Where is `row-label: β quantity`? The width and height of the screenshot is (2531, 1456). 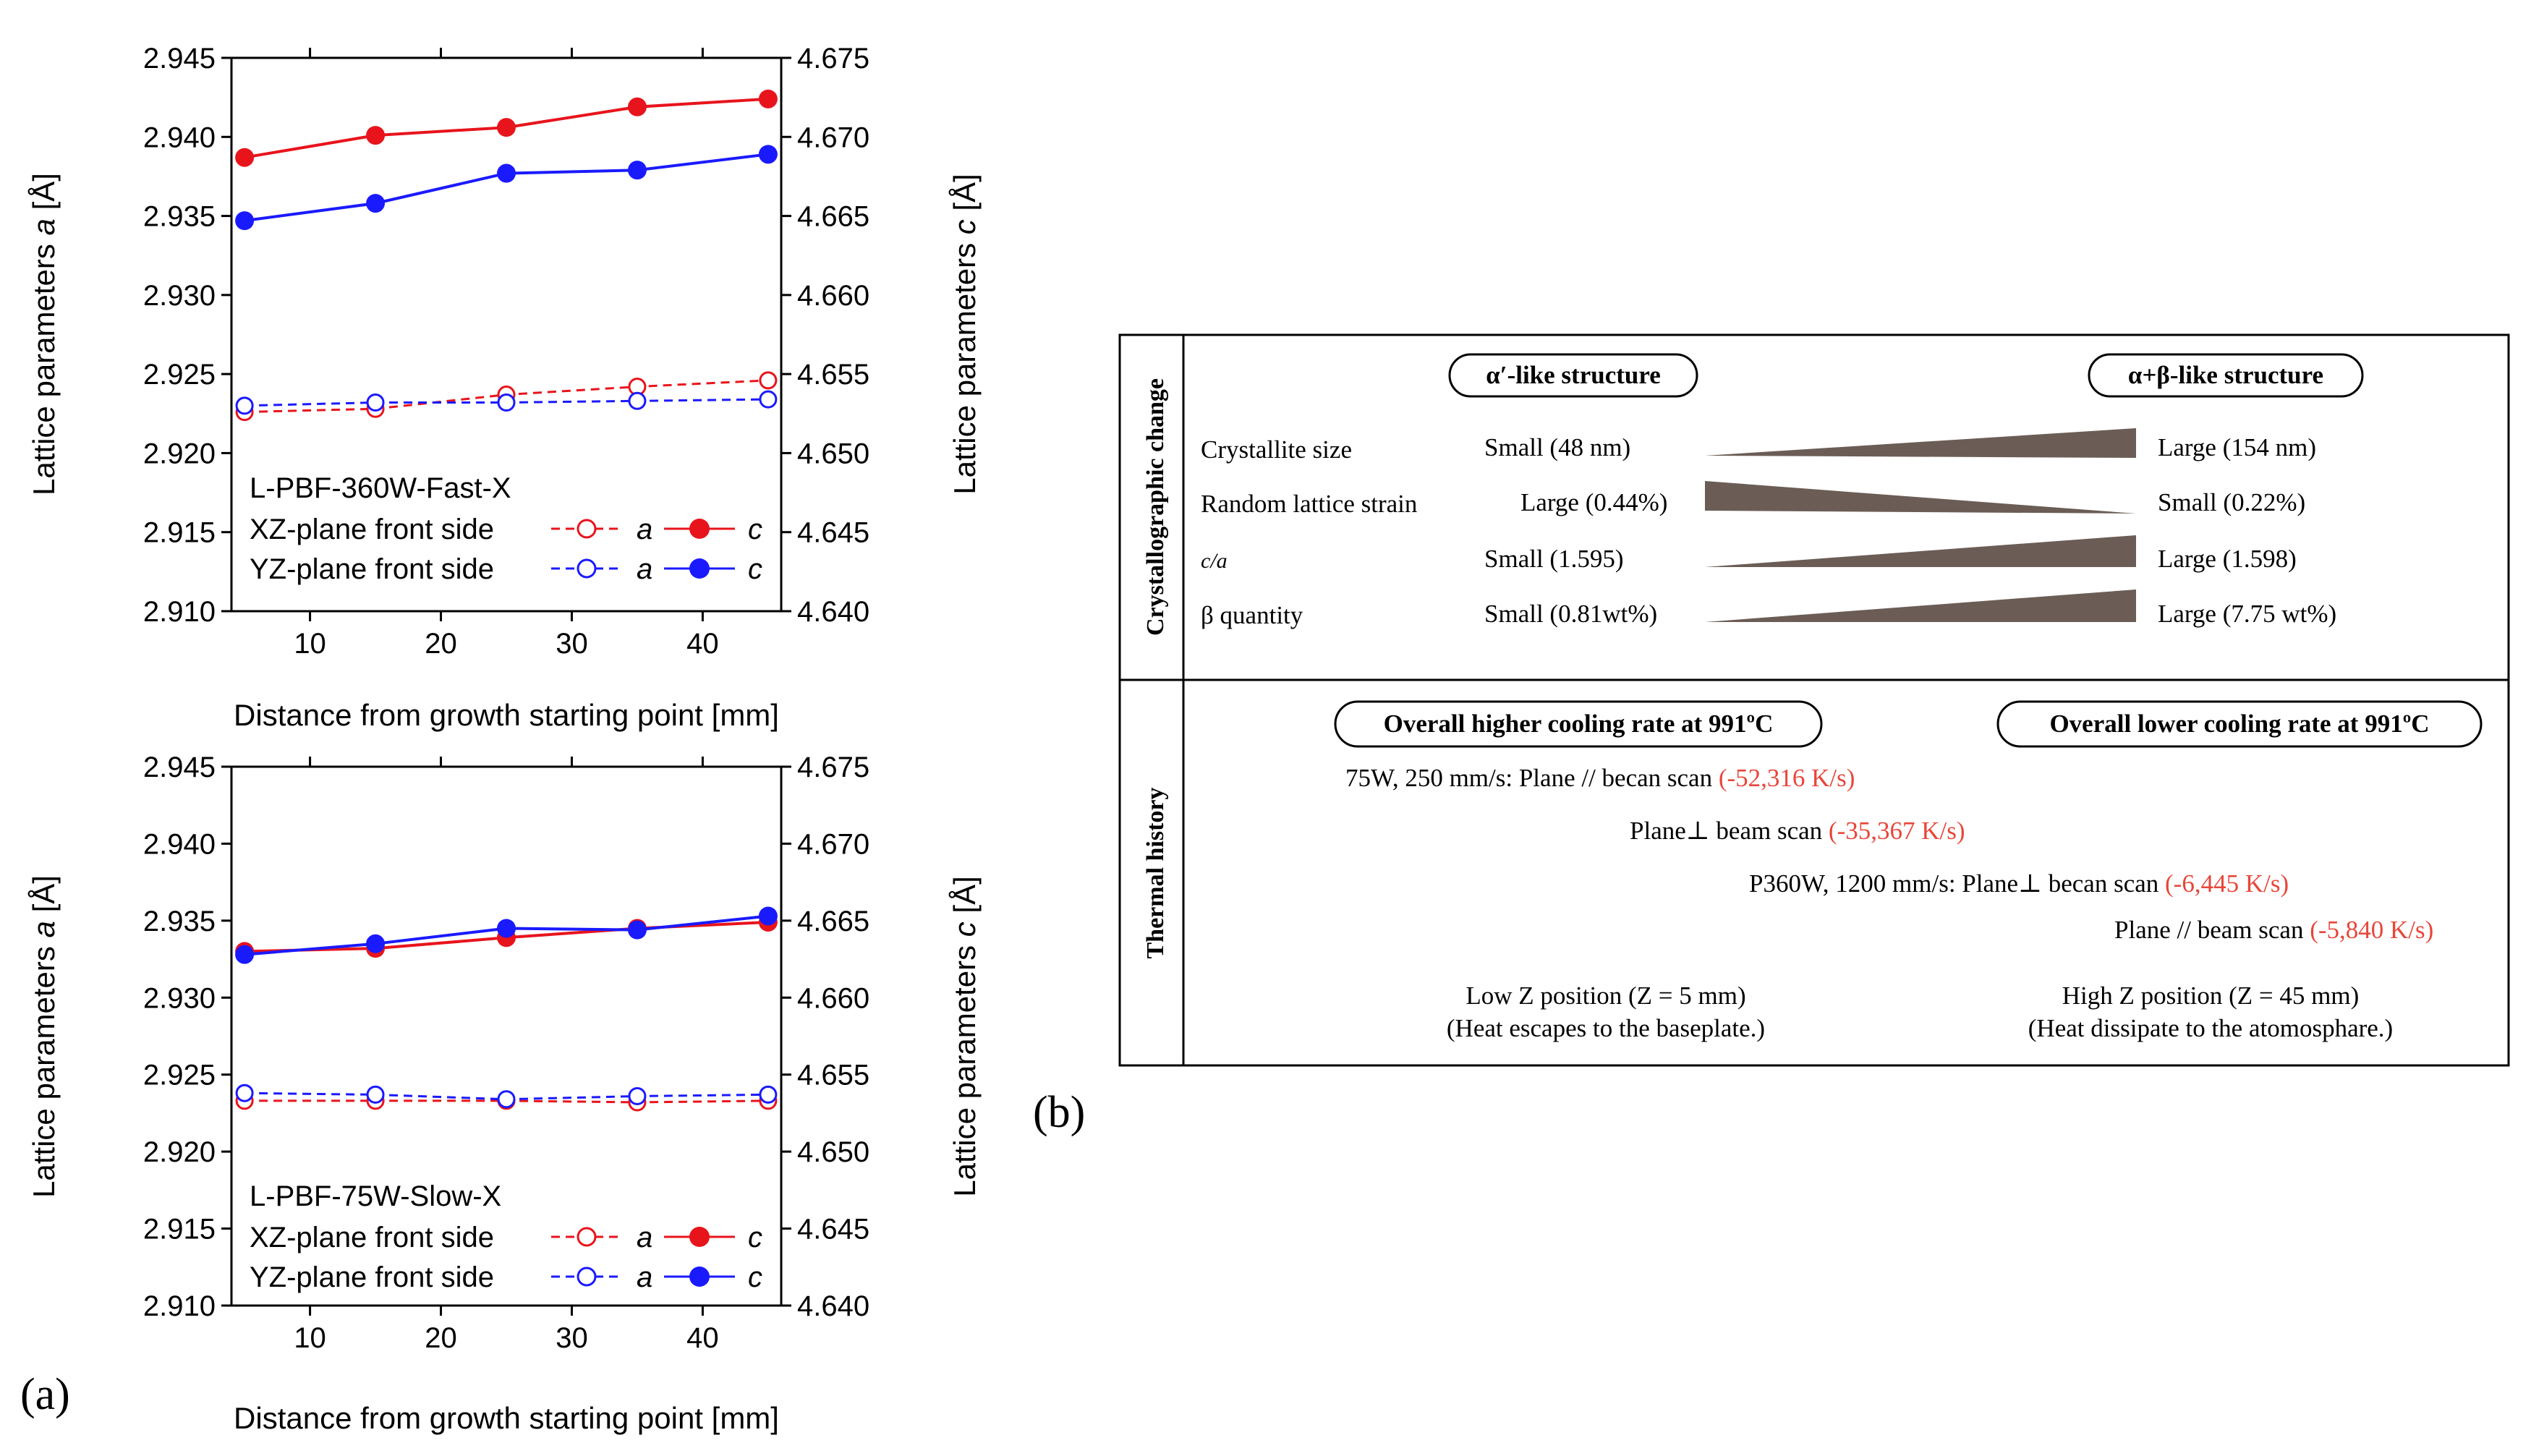 row-label: β quantity is located at coordinates (1252, 615).